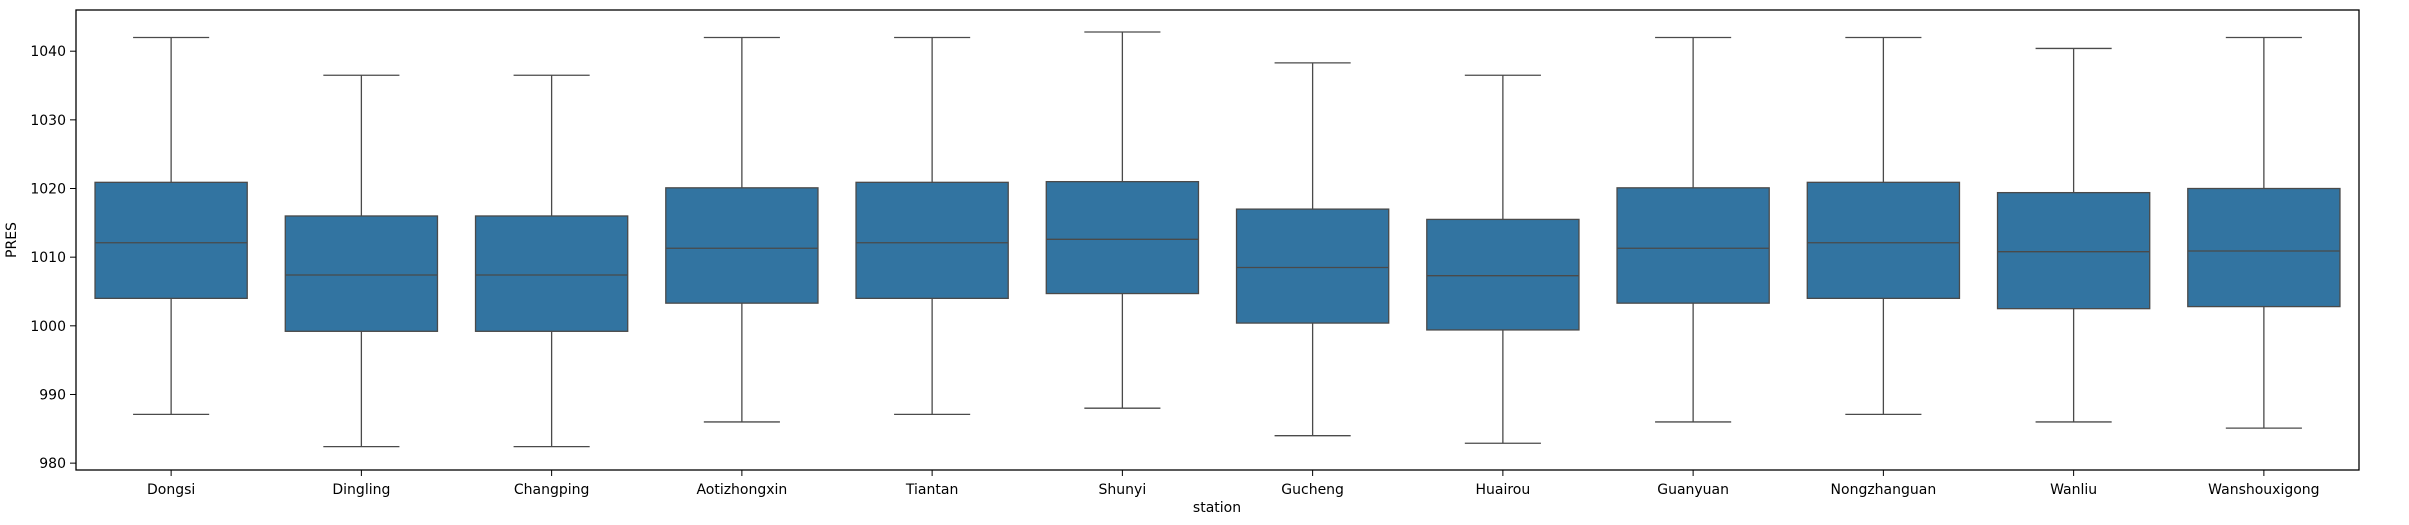 The height and width of the screenshot is (525, 2409). What do you see at coordinates (1693, 490) in the screenshot?
I see `x-tick-label: Guanyuan` at bounding box center [1693, 490].